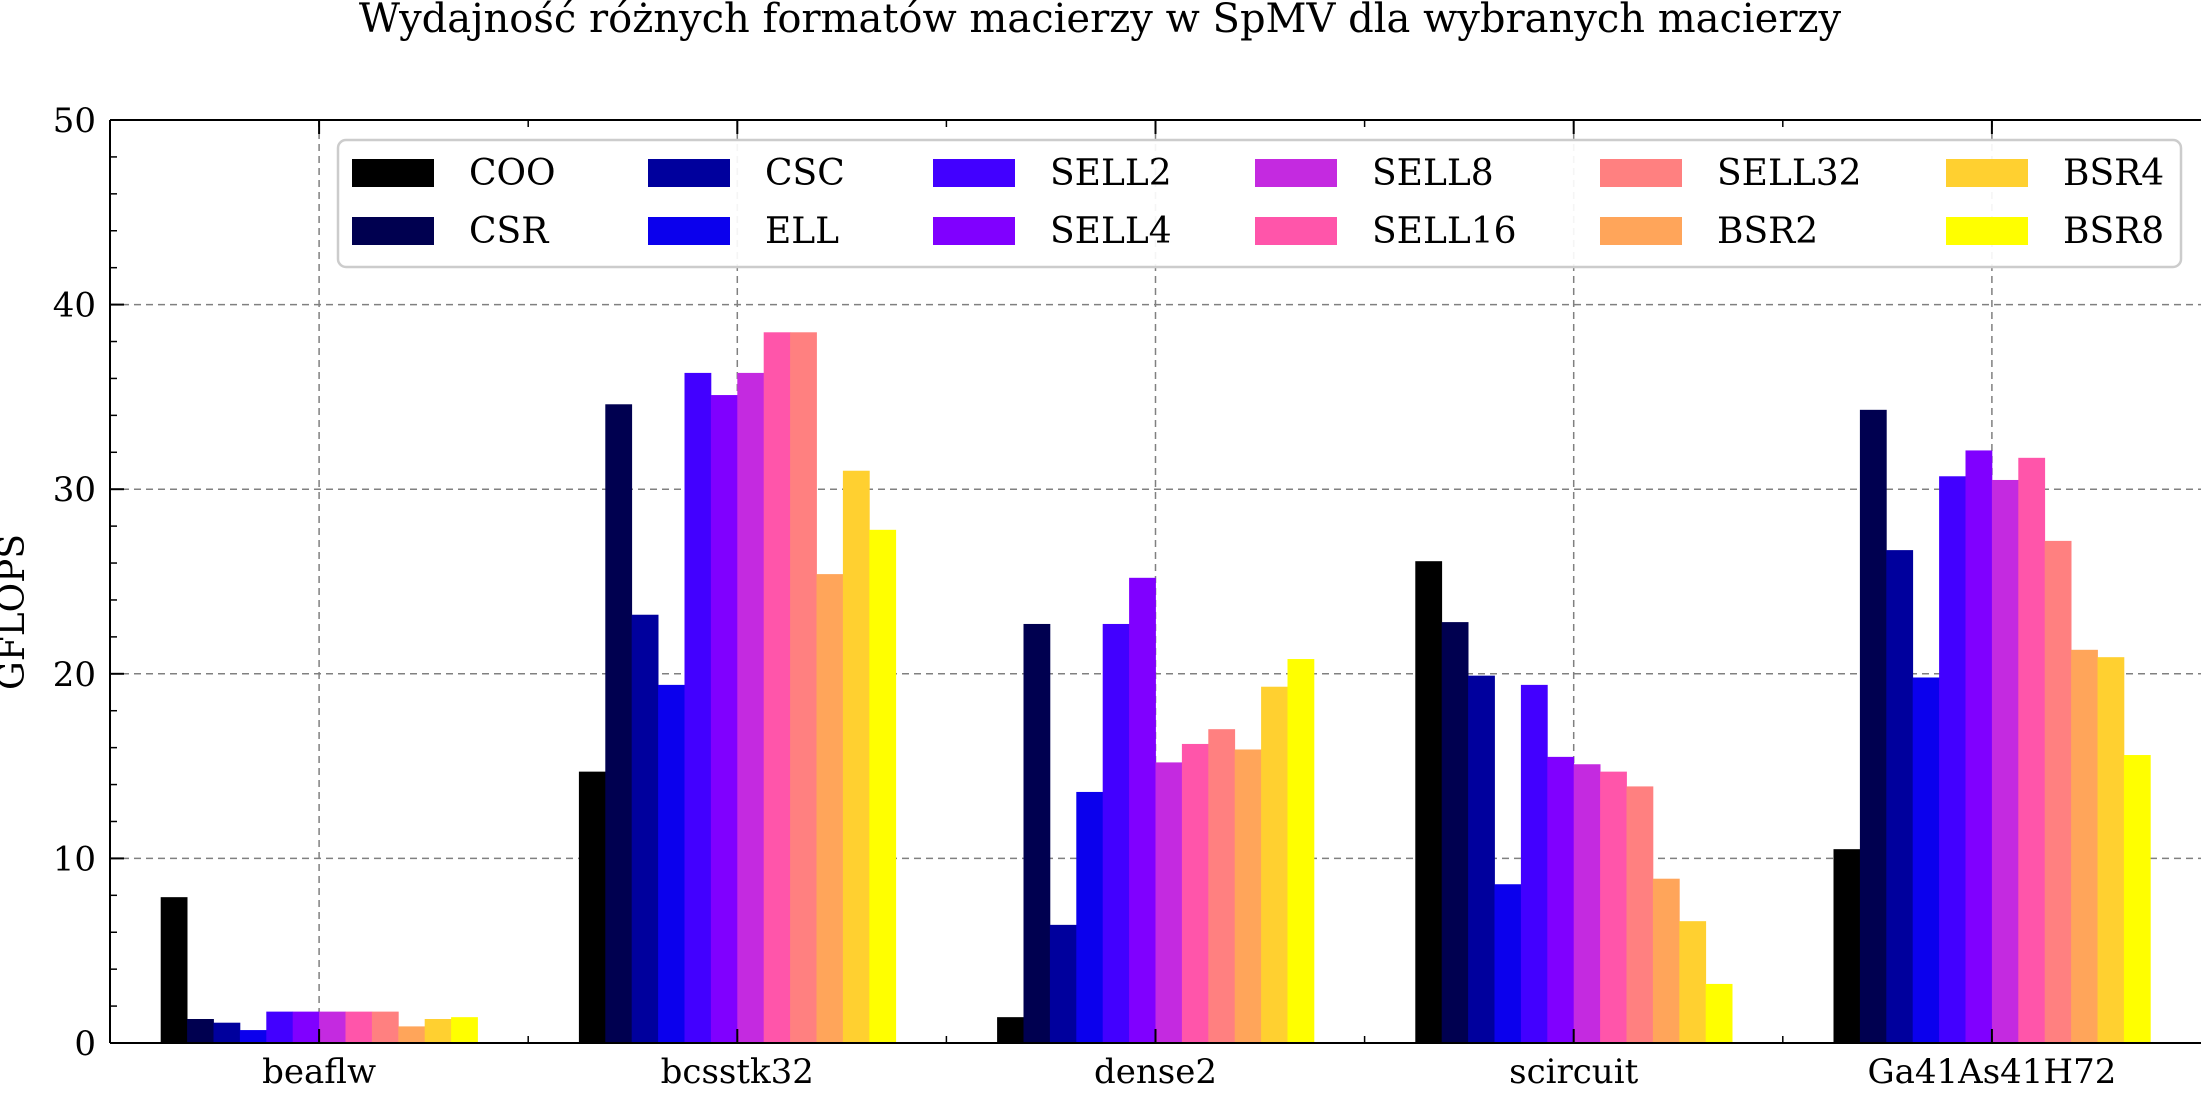 This screenshot has width=2201, height=1095. What do you see at coordinates (319, 1072) in the screenshot?
I see `x-tick-label: beaflw` at bounding box center [319, 1072].